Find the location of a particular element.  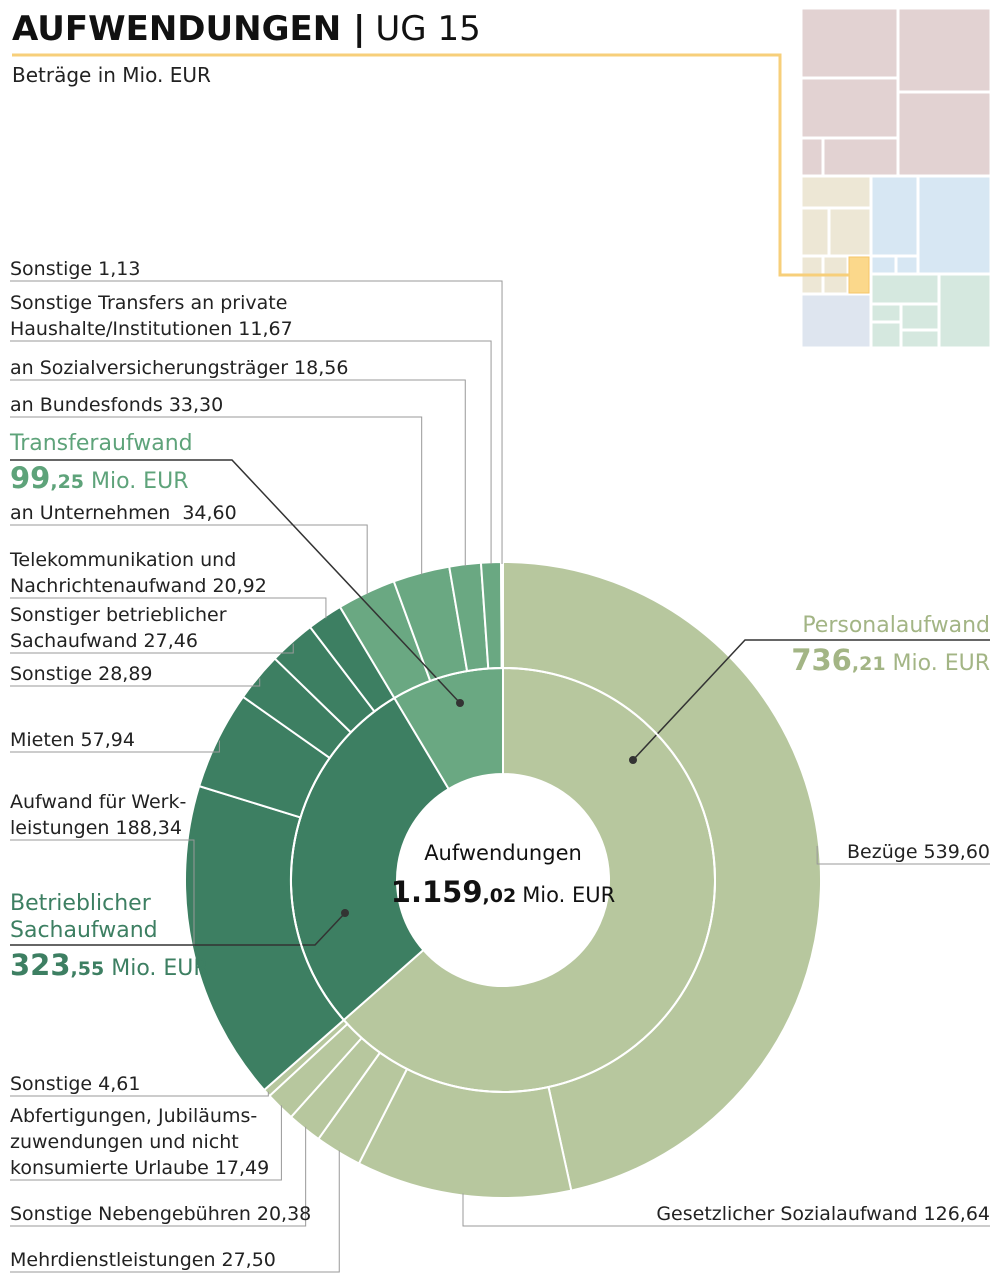

center-total: 1.159,02 Mio. EUR is located at coordinates (503, 892).